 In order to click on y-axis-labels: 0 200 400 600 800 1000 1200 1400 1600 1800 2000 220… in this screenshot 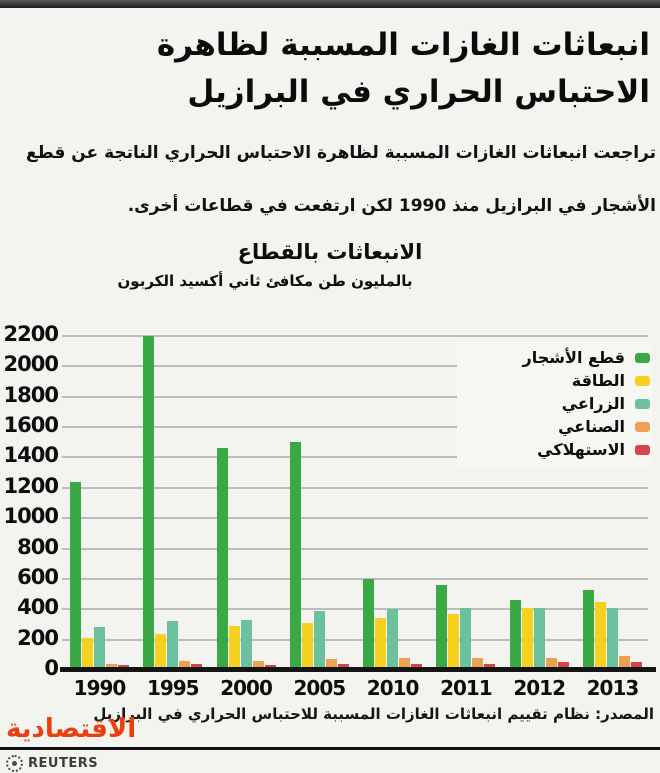, I will do `click(30, 501)`.